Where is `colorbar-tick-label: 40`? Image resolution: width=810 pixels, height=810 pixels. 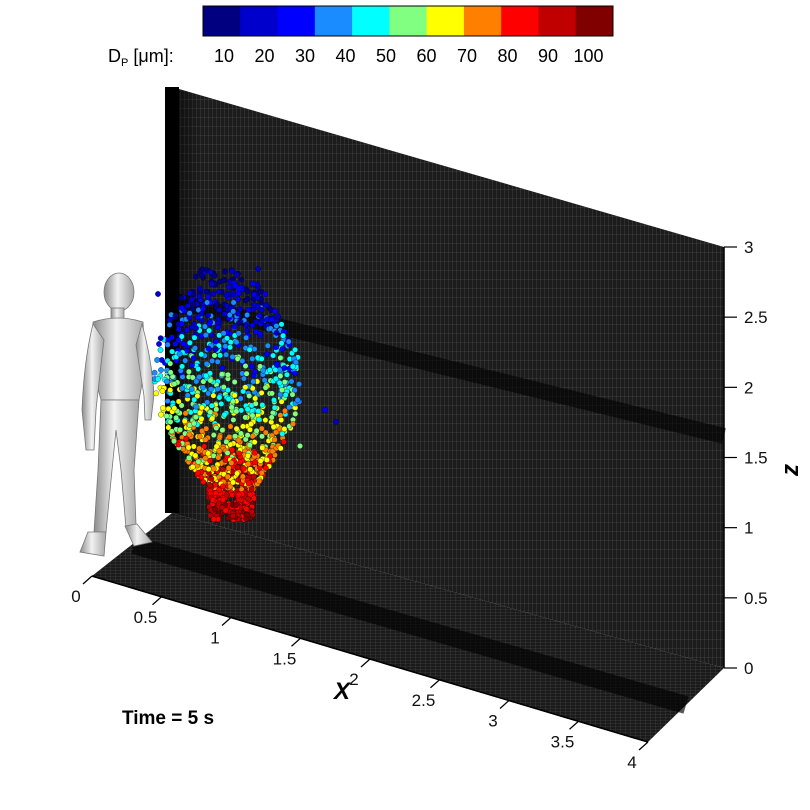
colorbar-tick-label: 40 is located at coordinates (345, 56).